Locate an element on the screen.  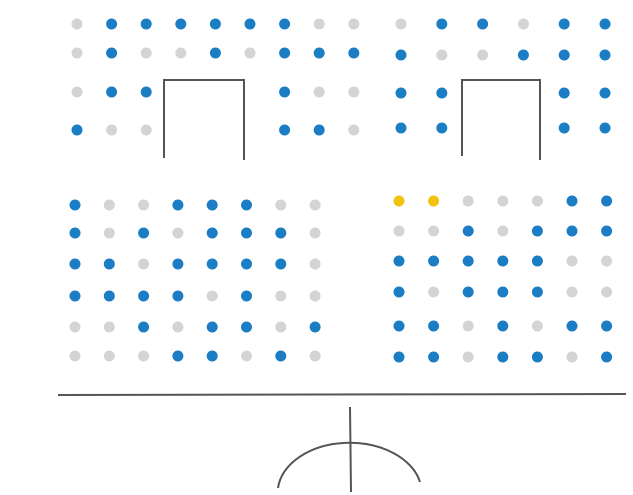
arc is located at coordinates (349, 465).